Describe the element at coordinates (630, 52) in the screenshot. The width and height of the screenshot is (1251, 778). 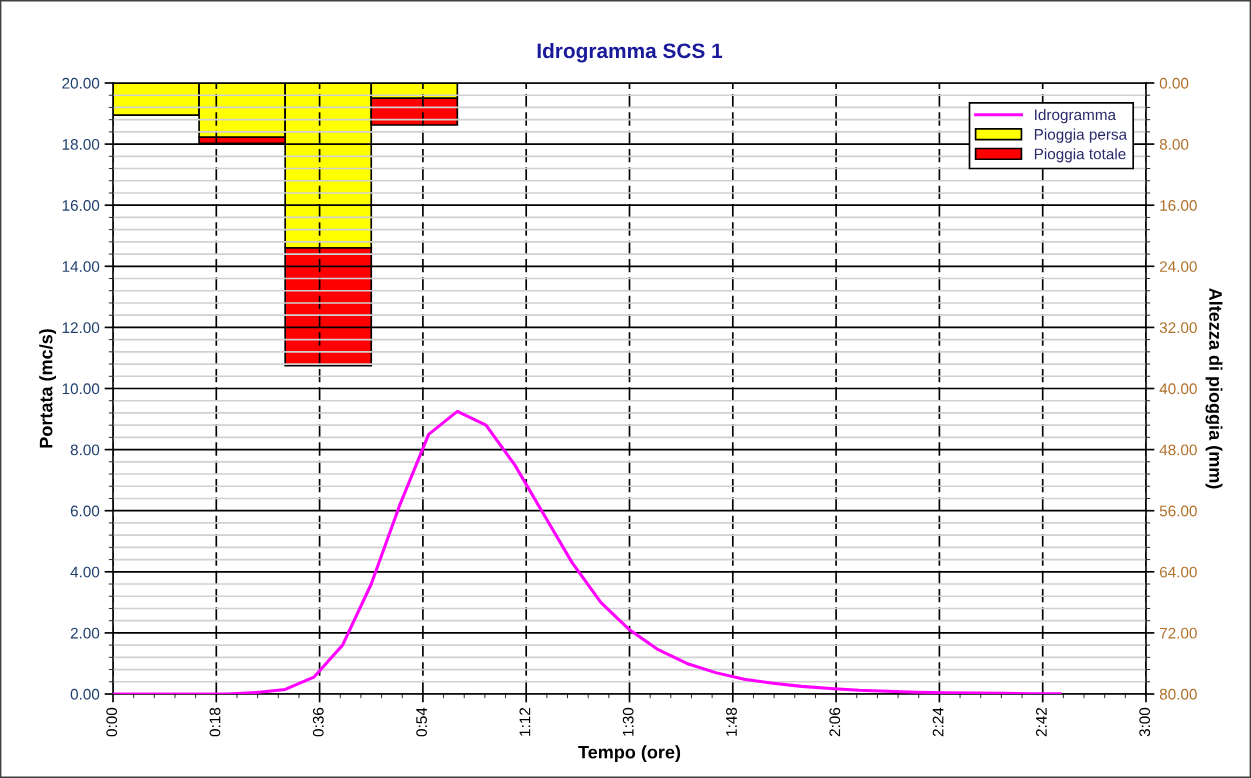
I see `chart-title: Idrogramma SCS 1` at that location.